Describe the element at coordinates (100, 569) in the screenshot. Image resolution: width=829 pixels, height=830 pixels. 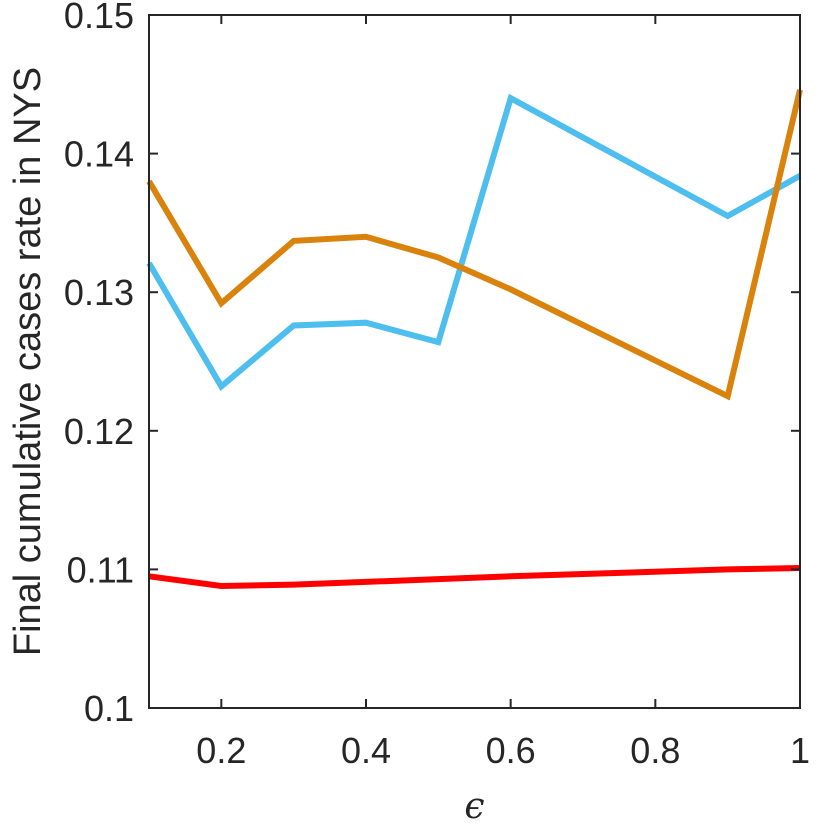
I see `y-tick-label: 0.11` at that location.